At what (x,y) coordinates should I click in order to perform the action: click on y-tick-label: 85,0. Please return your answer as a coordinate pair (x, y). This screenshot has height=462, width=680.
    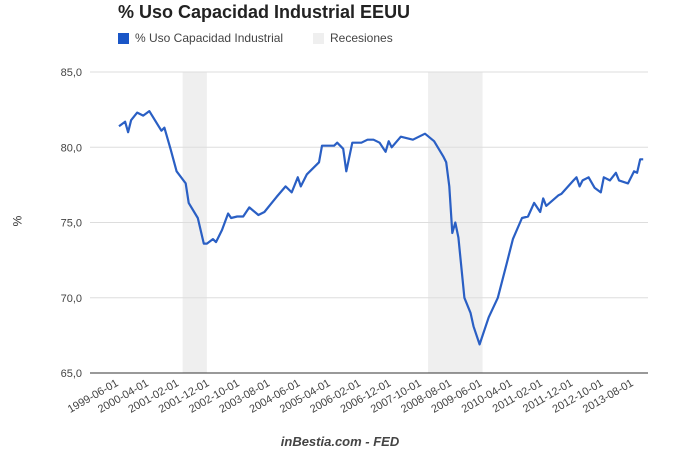
    Looking at the image, I should click on (71, 73).